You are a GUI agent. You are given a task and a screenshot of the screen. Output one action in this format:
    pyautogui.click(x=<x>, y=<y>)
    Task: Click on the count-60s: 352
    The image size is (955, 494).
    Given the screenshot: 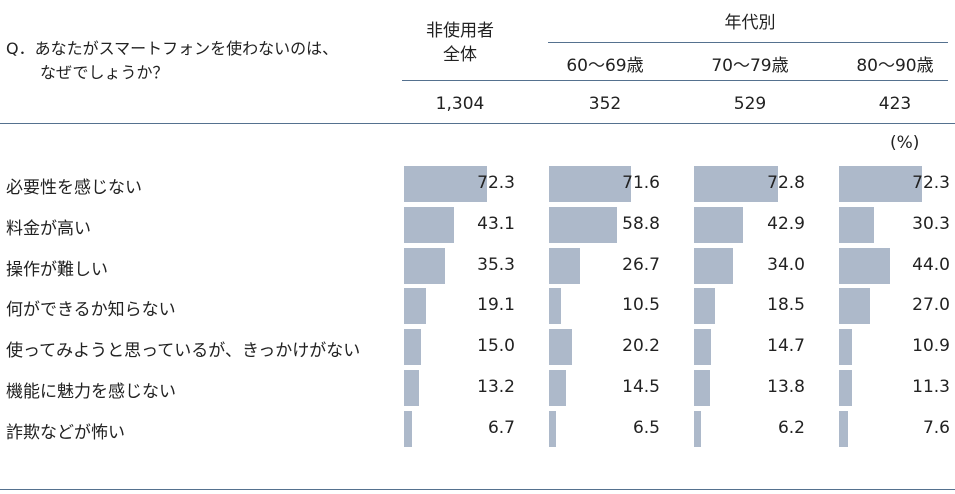 What is the action you would take?
    pyautogui.click(x=605, y=104)
    